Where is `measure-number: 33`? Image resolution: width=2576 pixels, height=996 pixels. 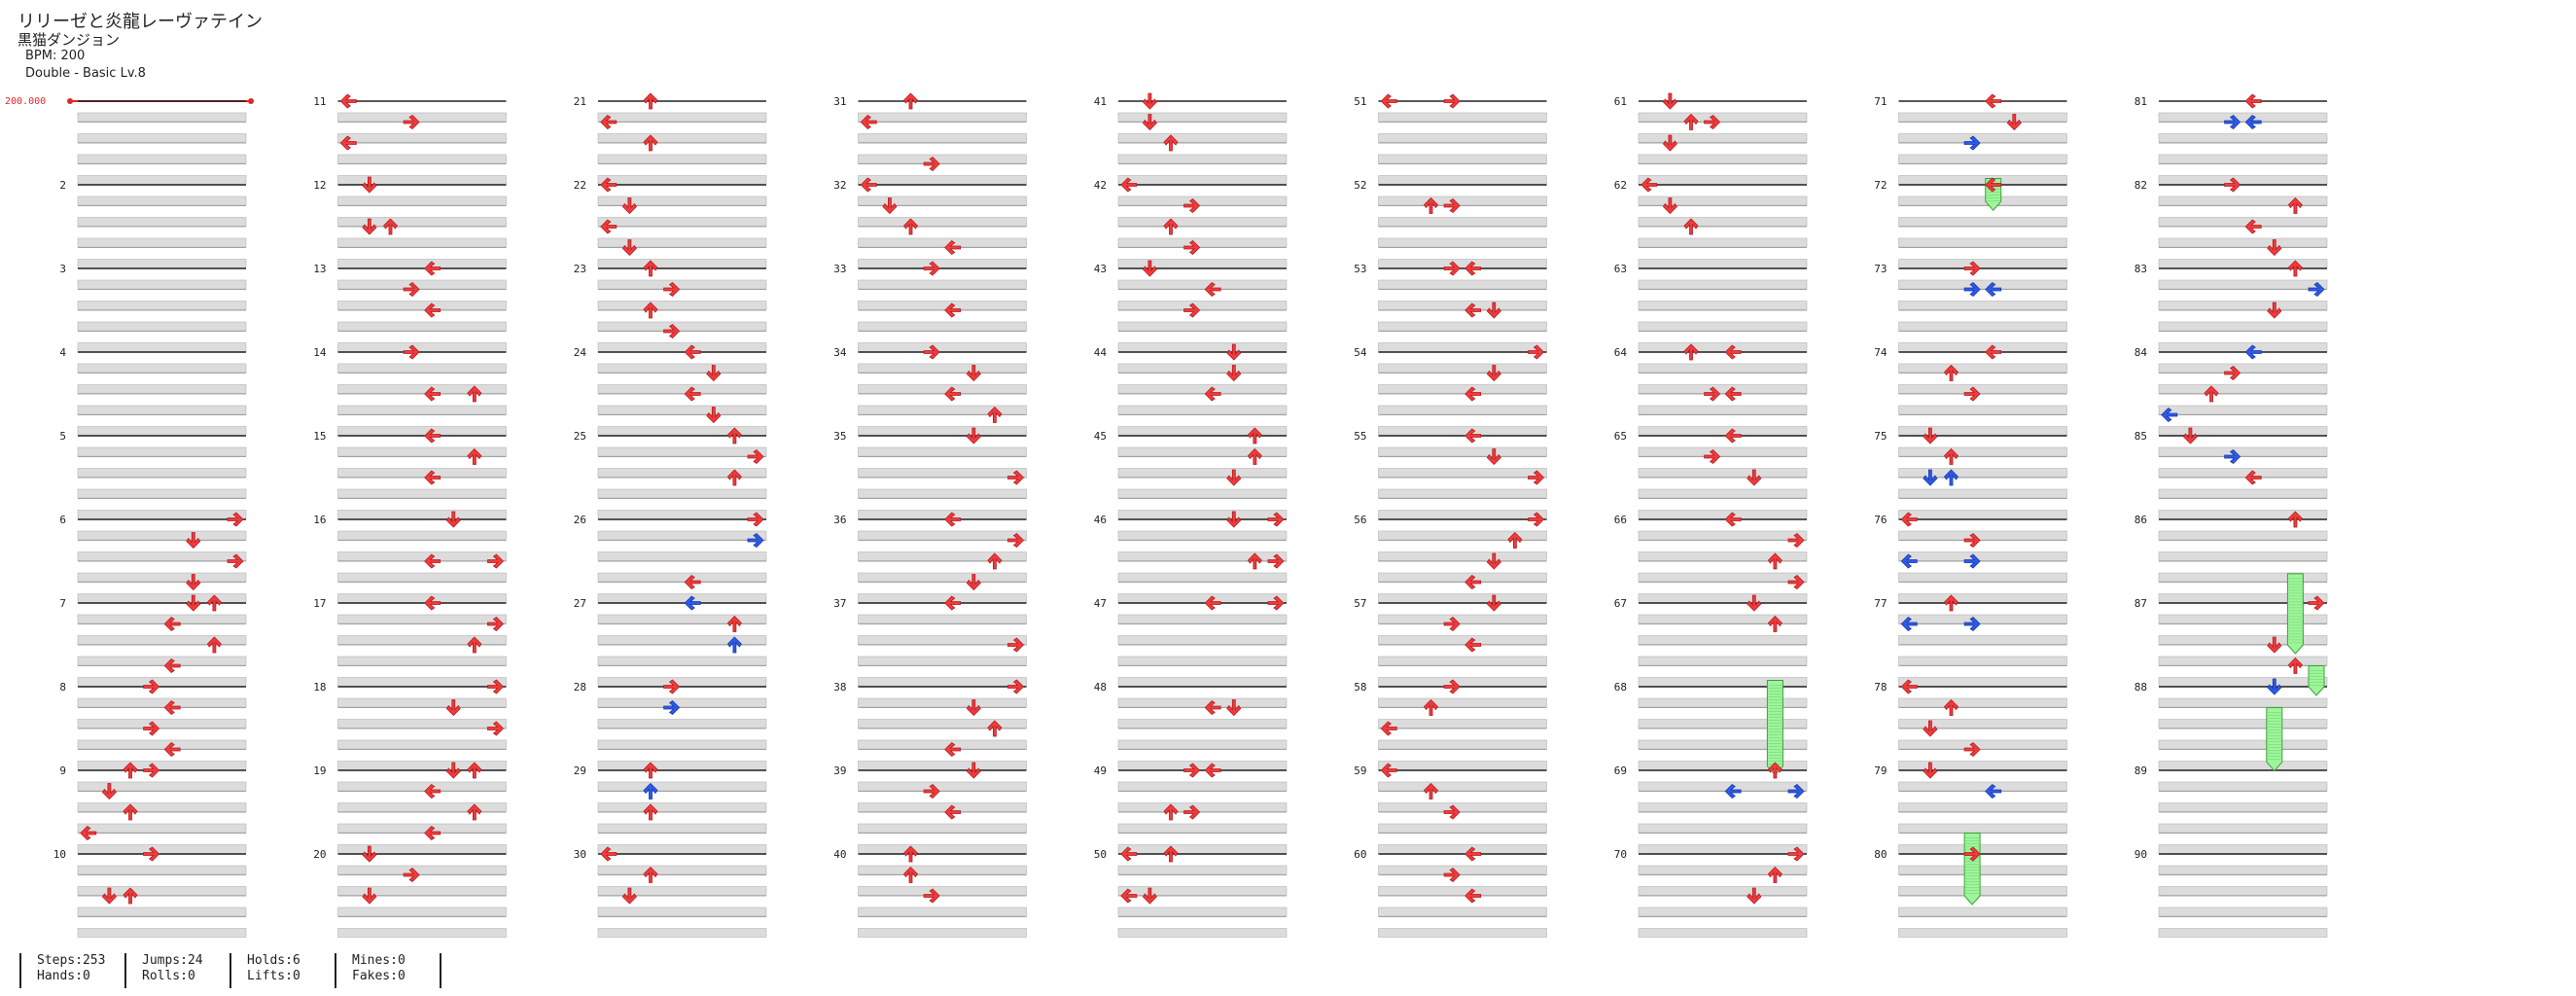 measure-number: 33 is located at coordinates (840, 269).